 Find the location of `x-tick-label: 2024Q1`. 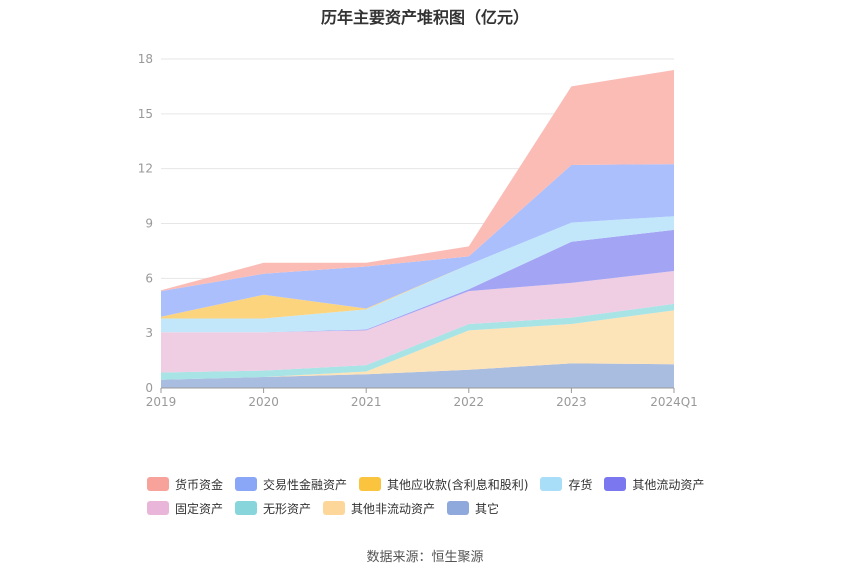

x-tick-label: 2024Q1 is located at coordinates (674, 402).